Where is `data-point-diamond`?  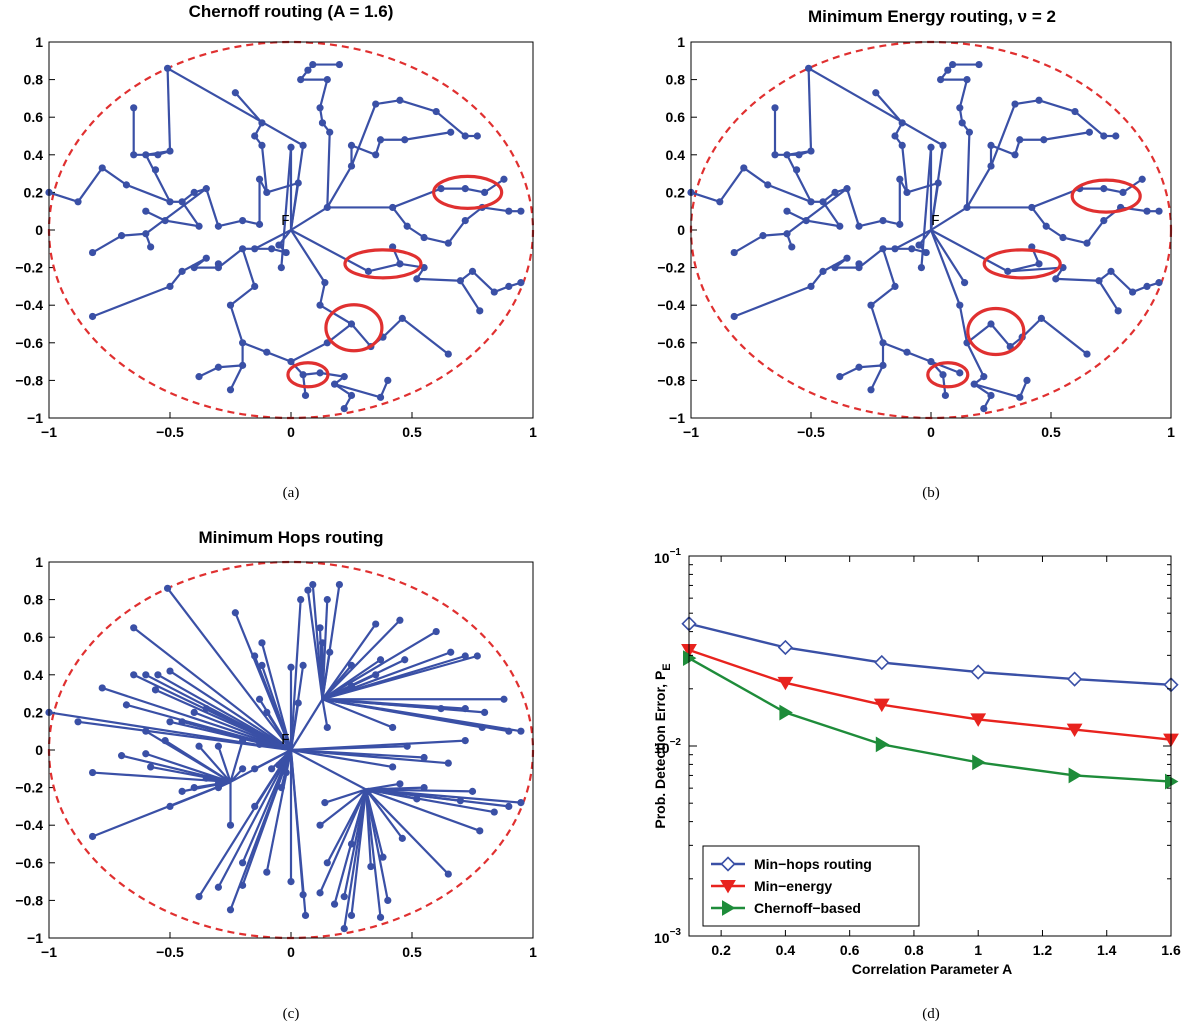
data-point-diamond is located at coordinates (1074, 679).